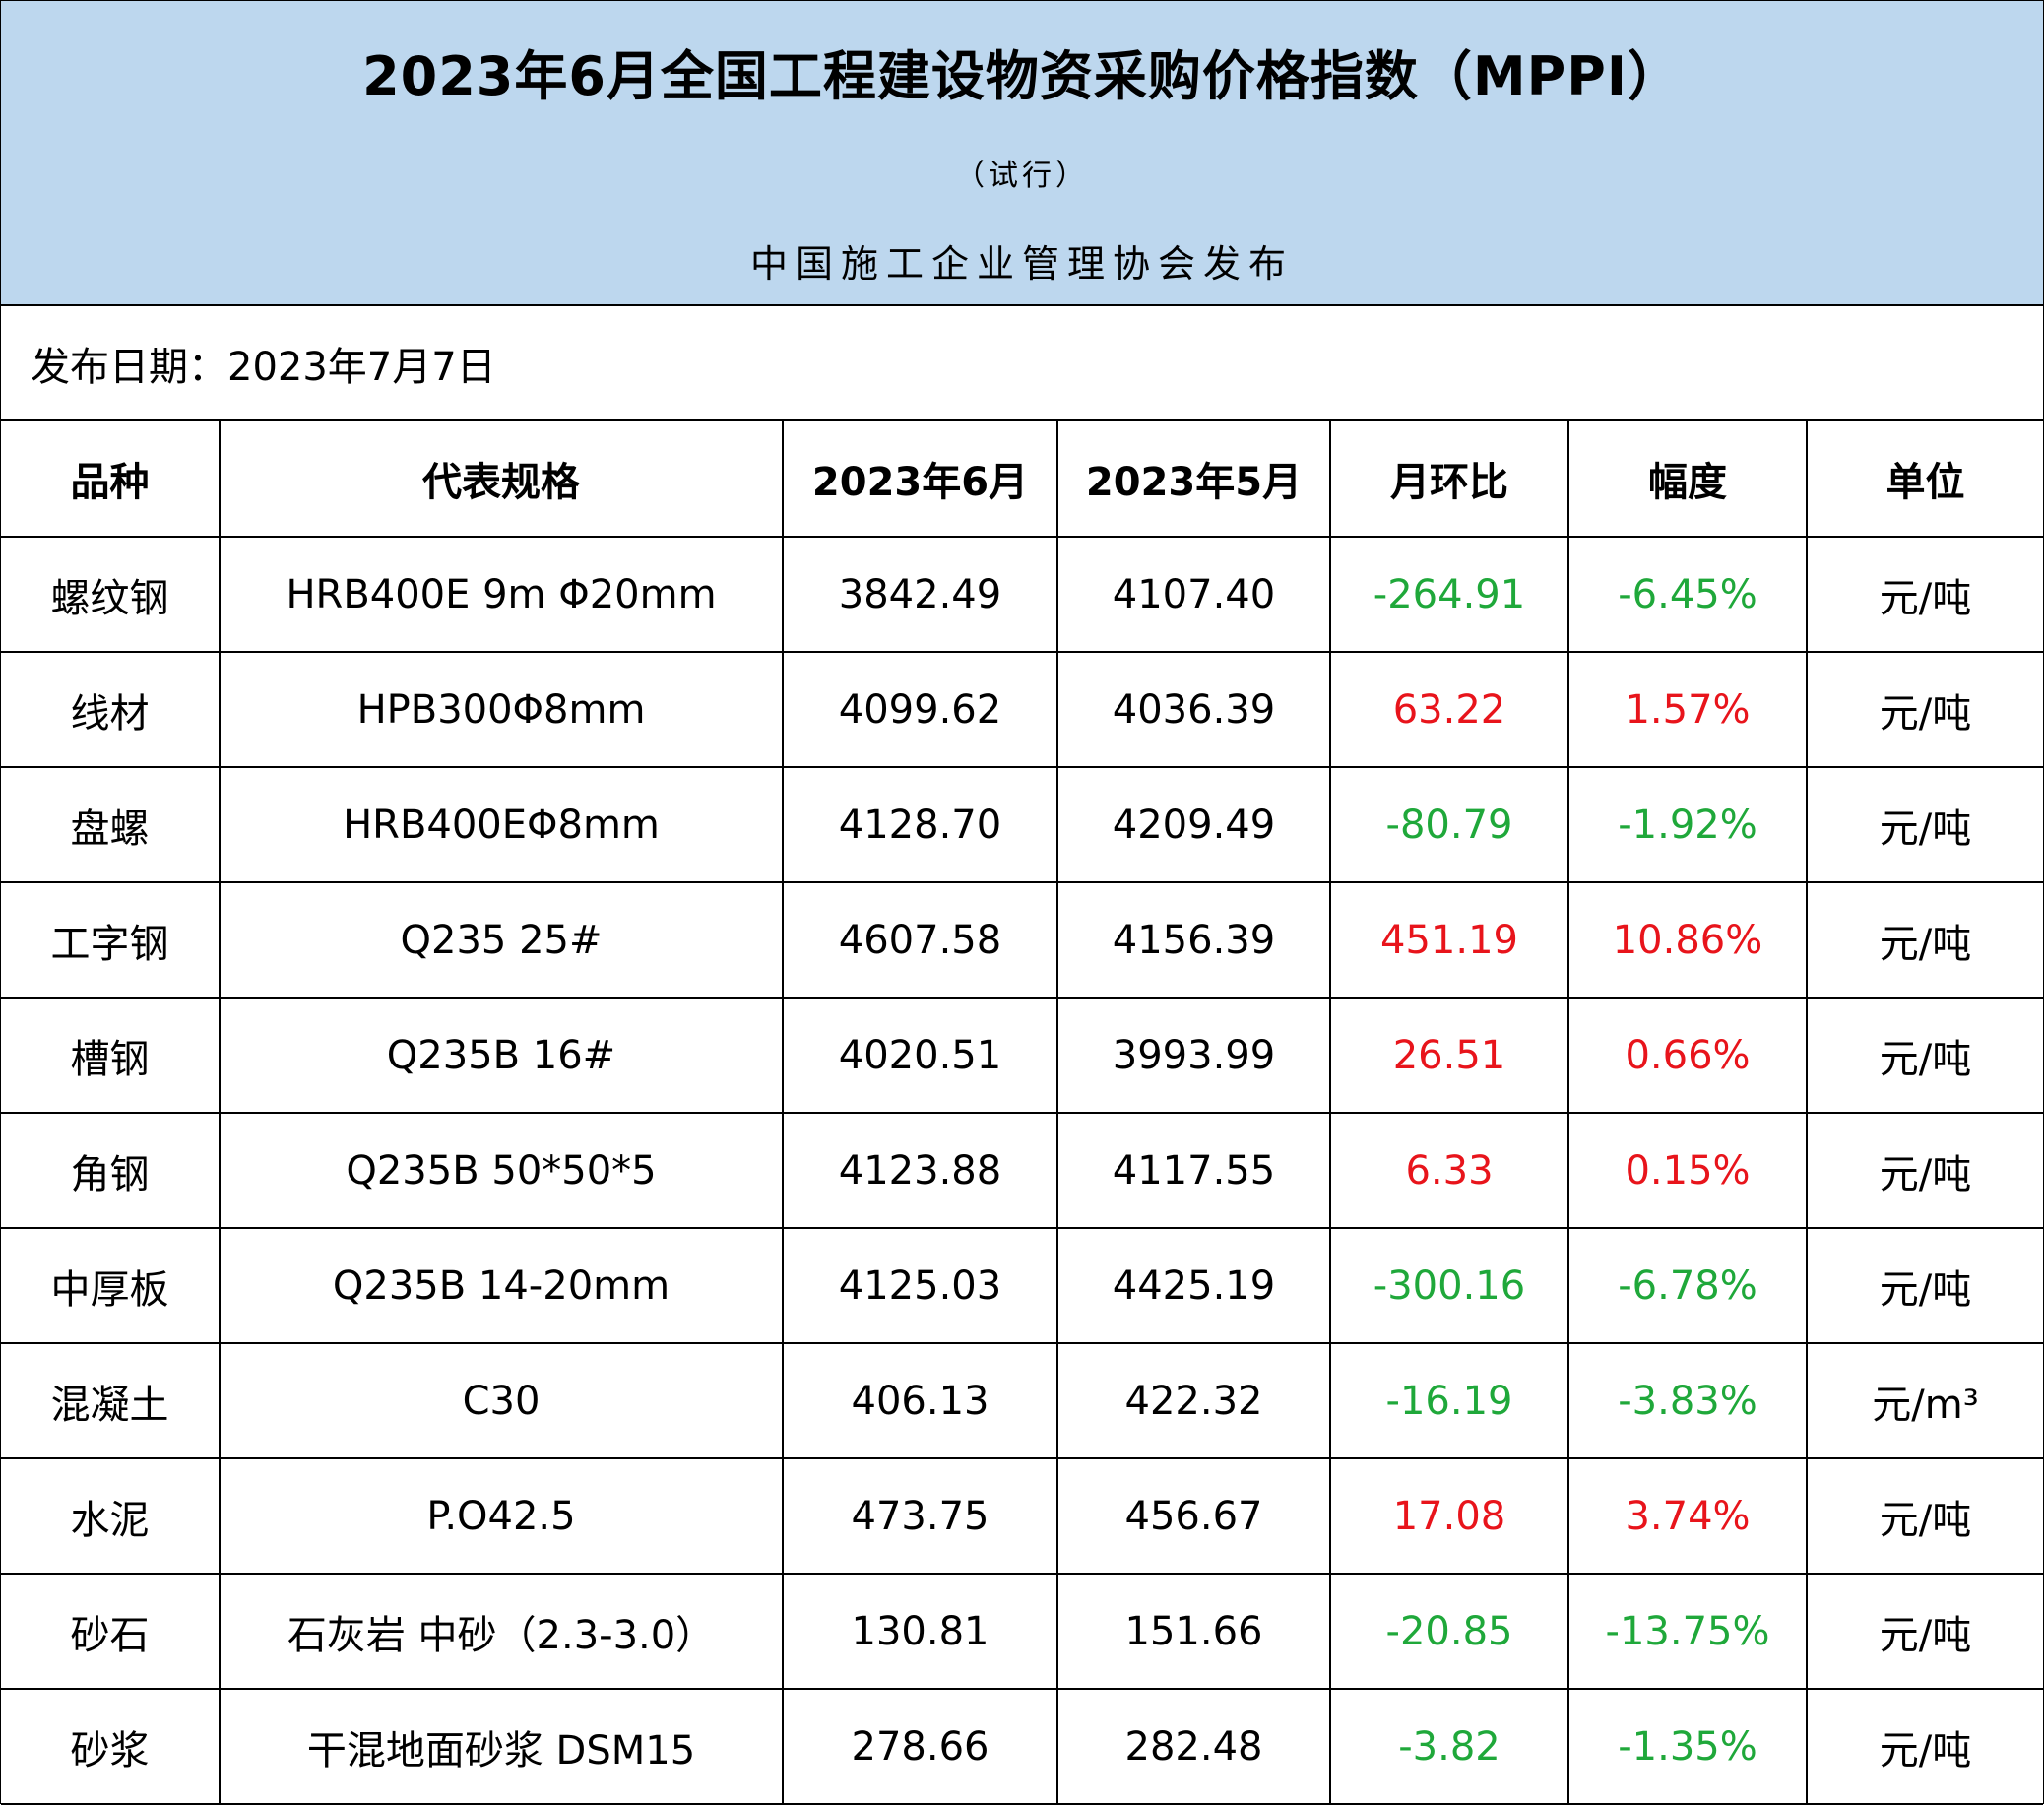 Image resolution: width=2044 pixels, height=1805 pixels. Describe the element at coordinates (1193, 824) in the screenshot. I see `cell-may: 4209.49` at that location.